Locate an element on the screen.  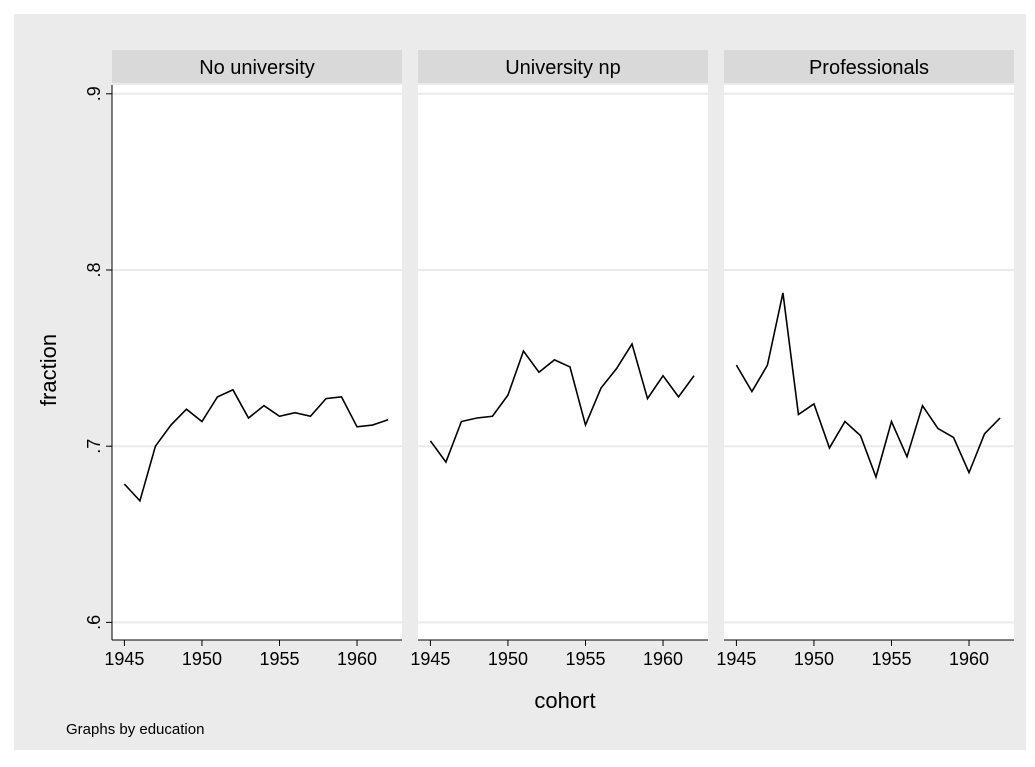
y-tick-label: .9 is located at coordinates (94, 93).